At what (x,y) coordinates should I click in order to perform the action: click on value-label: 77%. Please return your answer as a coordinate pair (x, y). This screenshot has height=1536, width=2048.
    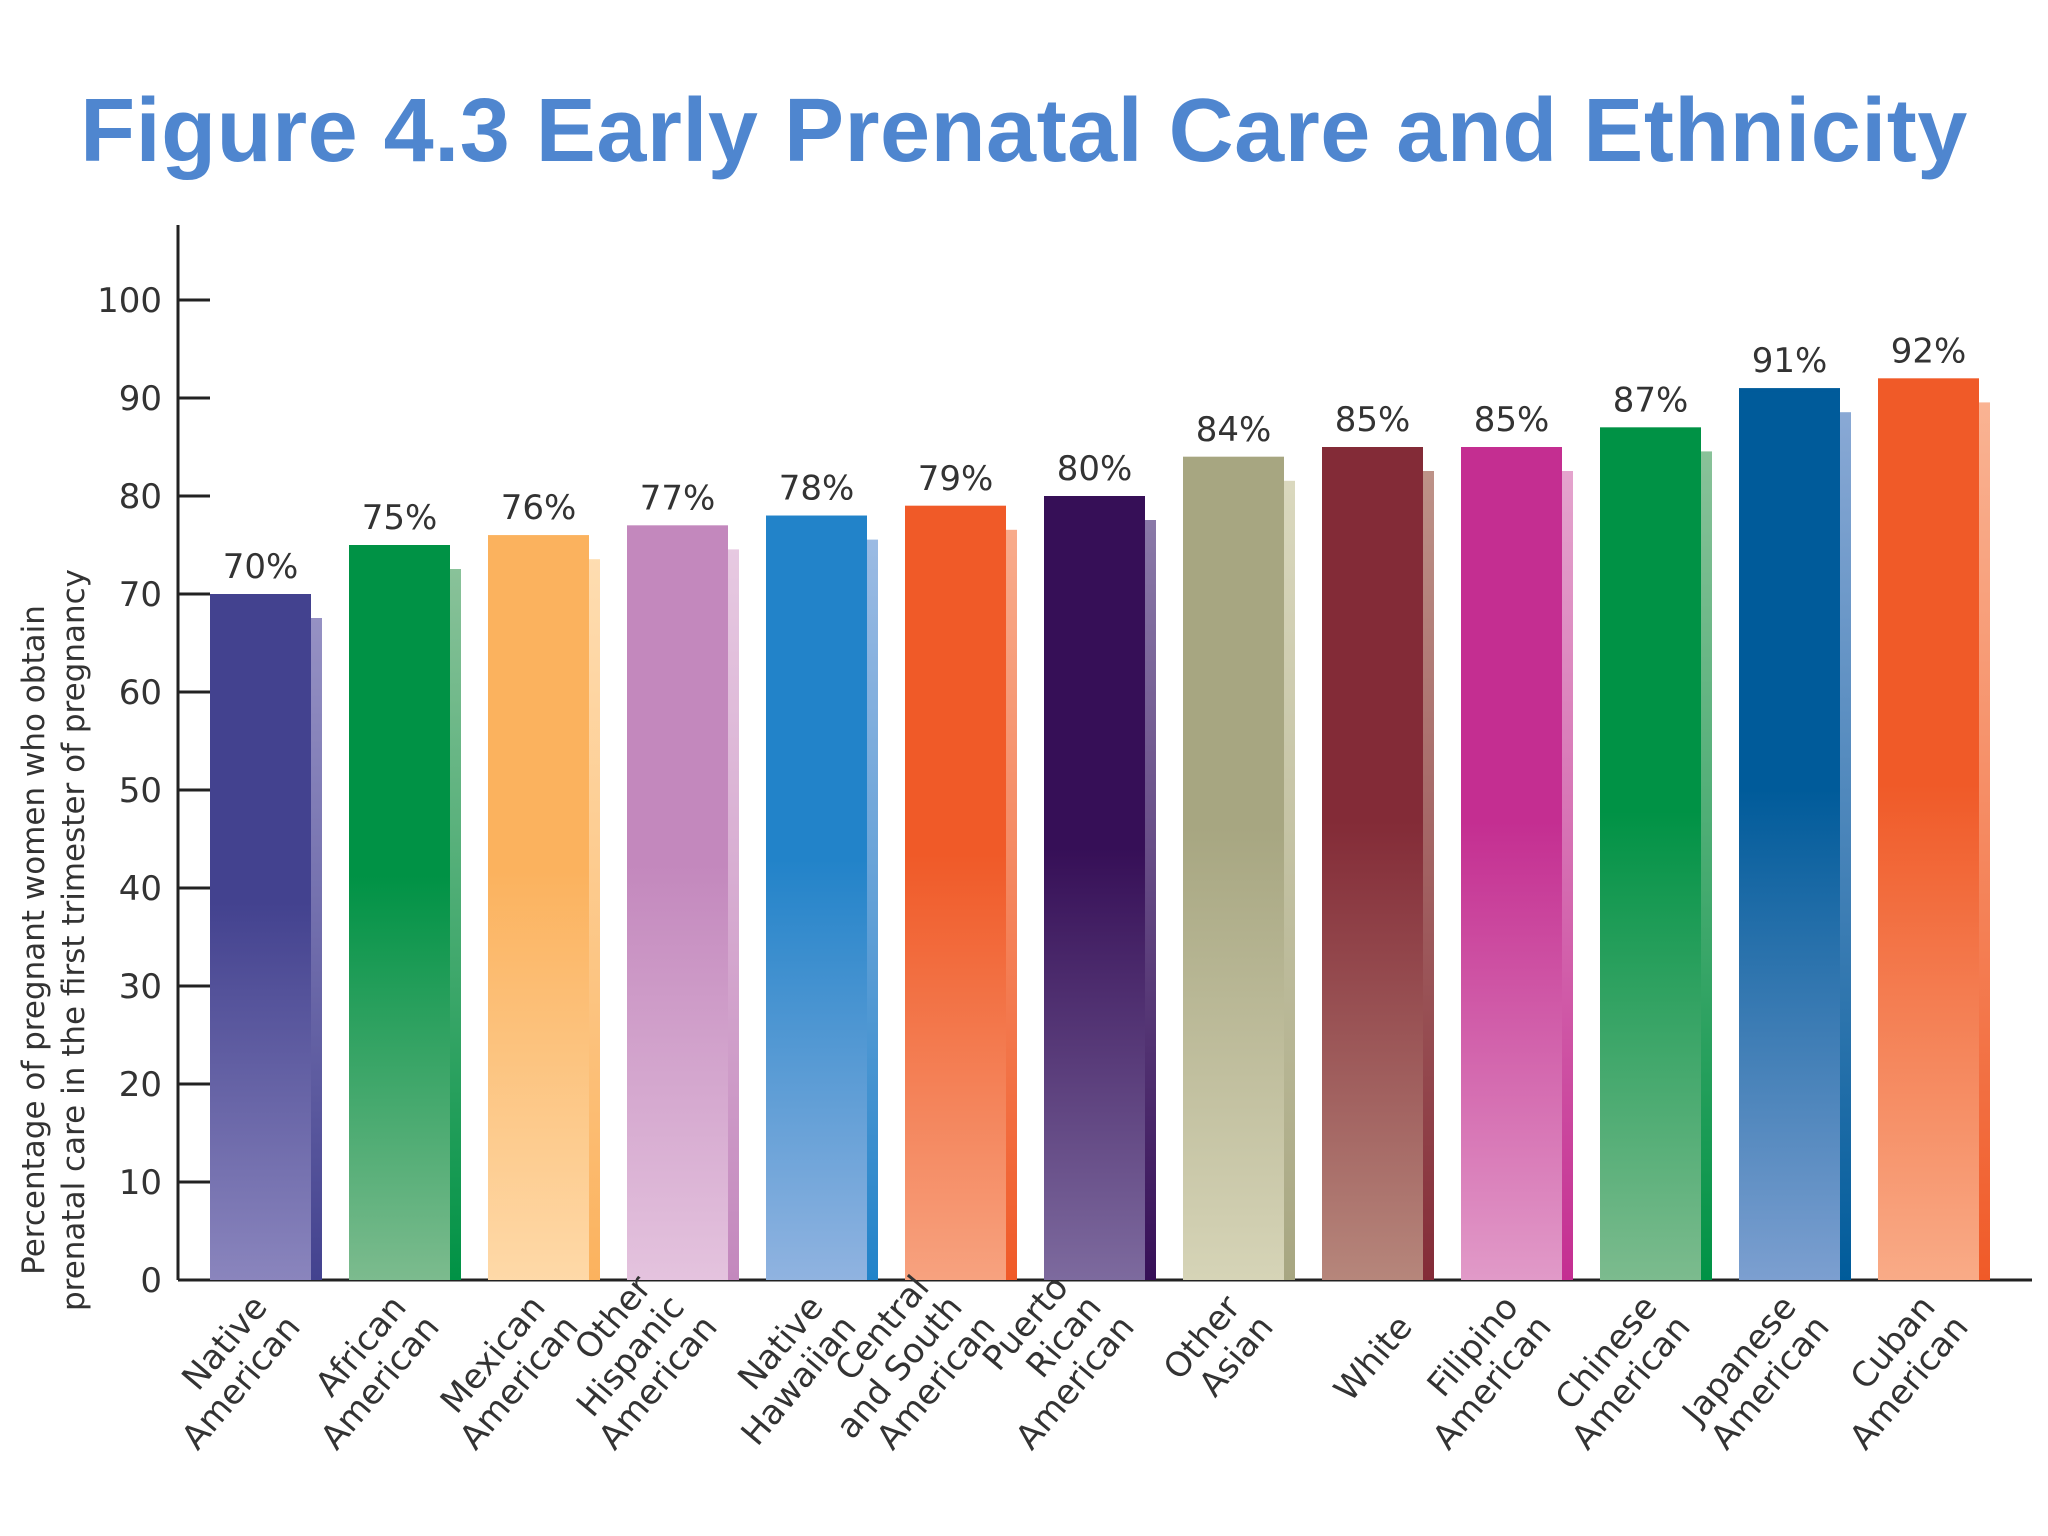
    Looking at the image, I should click on (678, 498).